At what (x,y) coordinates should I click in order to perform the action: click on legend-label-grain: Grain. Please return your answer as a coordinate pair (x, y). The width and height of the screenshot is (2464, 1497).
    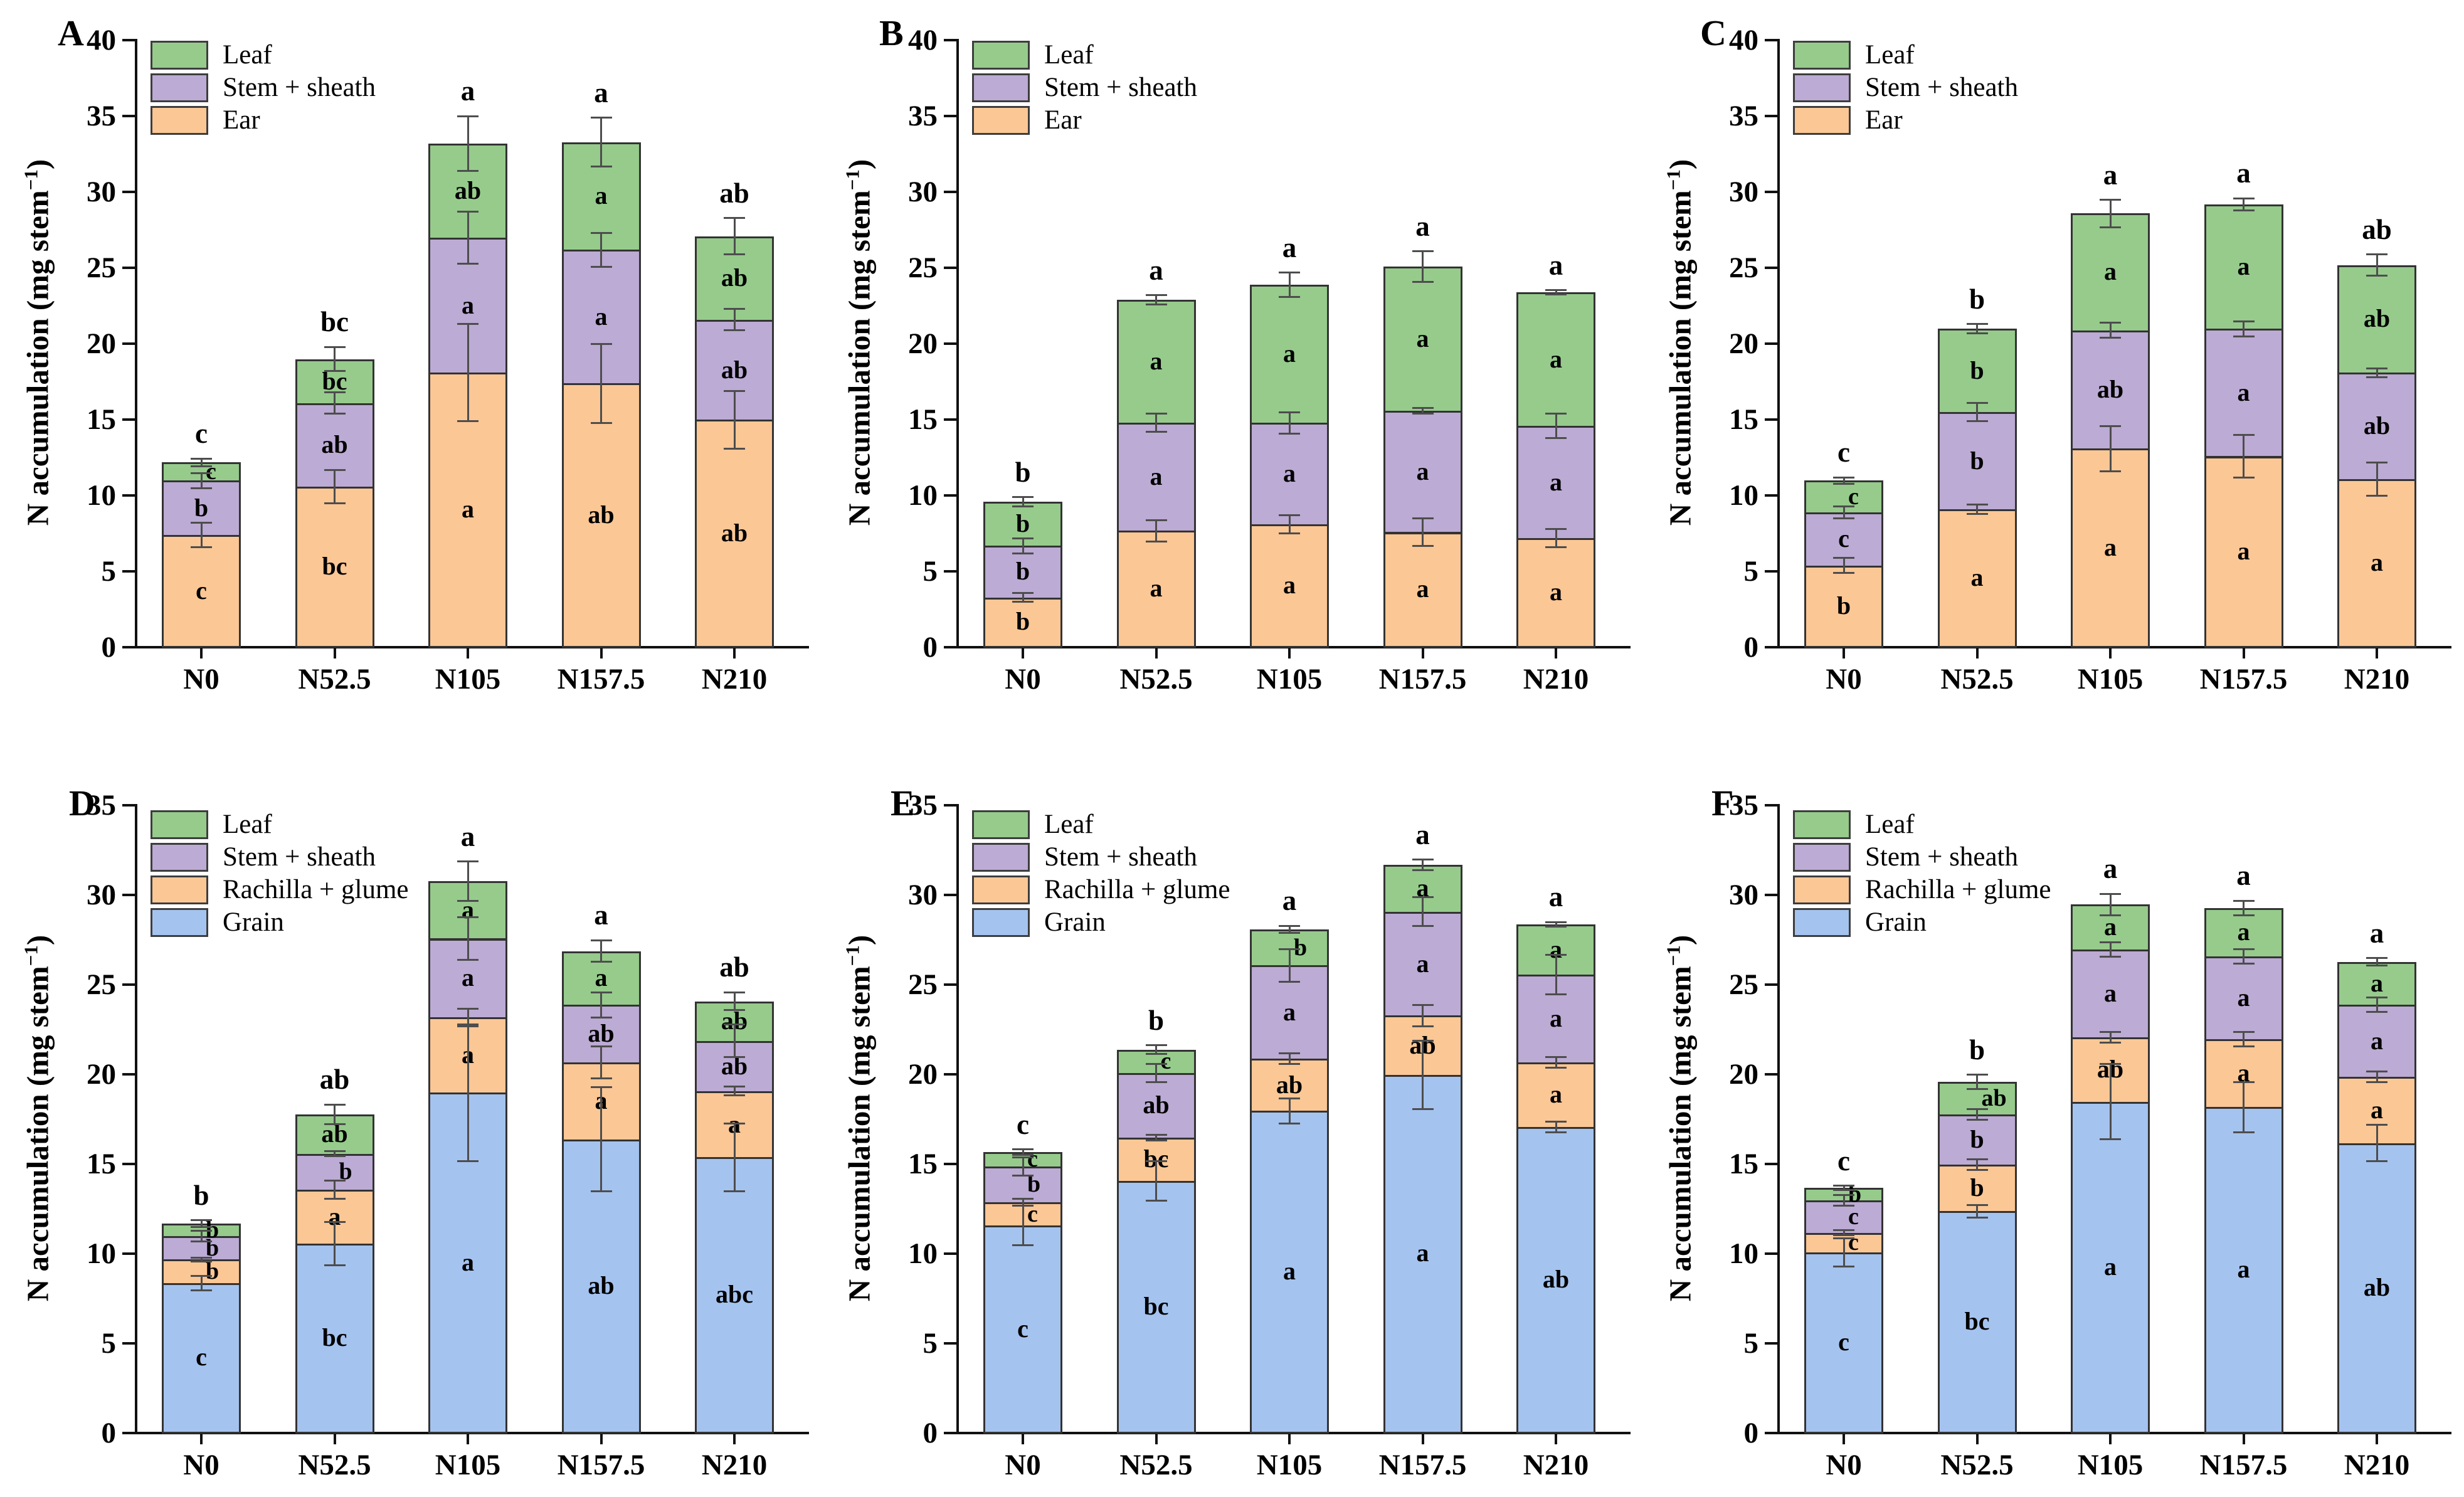
    Looking at the image, I should click on (1896, 922).